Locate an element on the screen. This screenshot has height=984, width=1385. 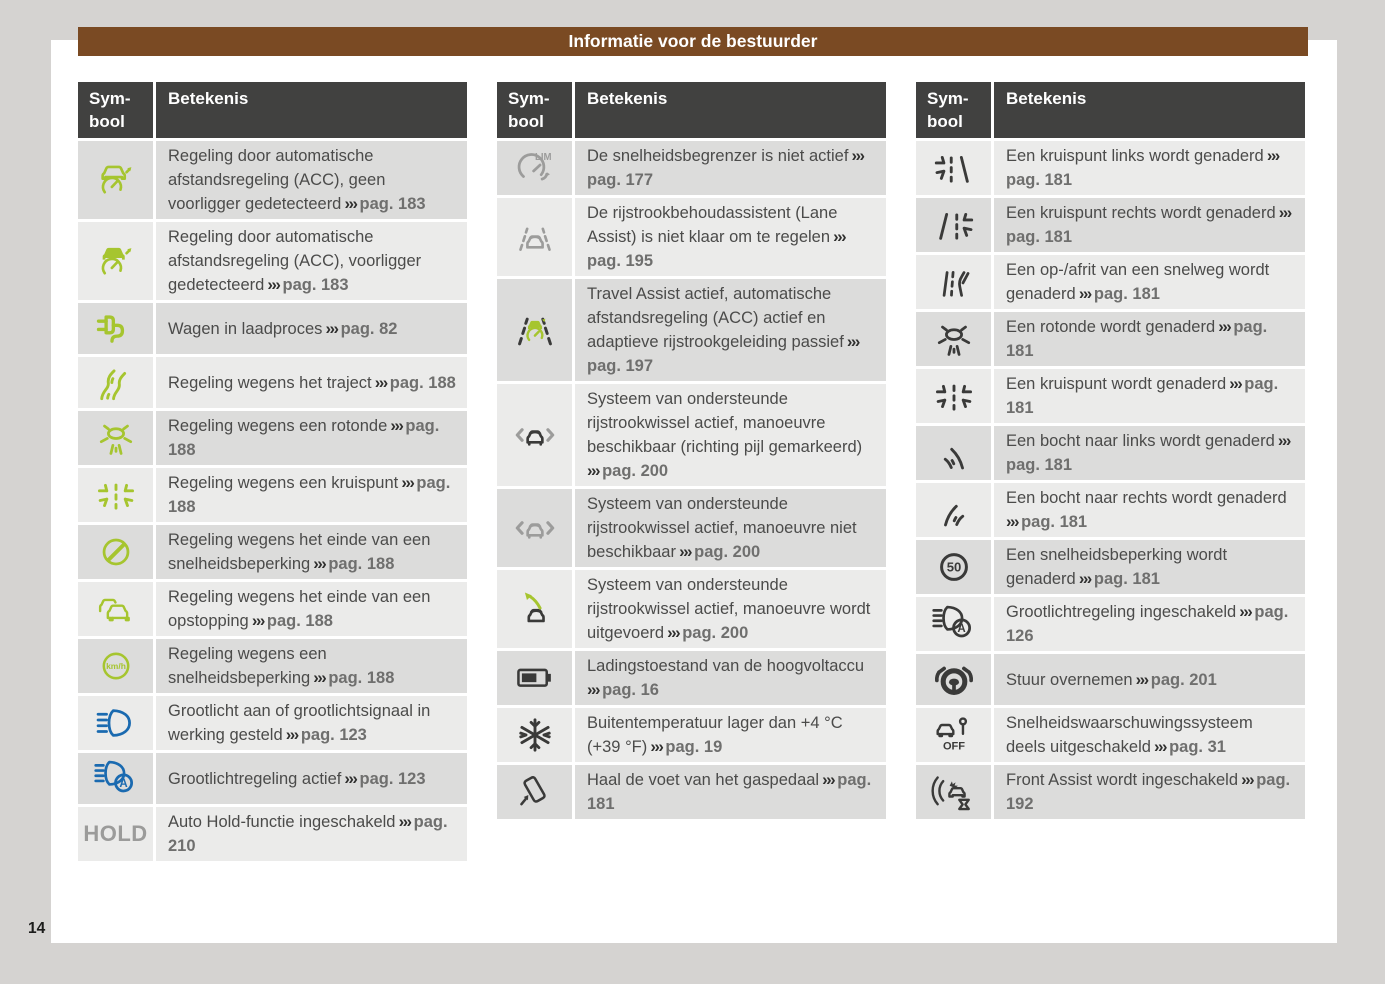
acc-vehicle-detected-icon is located at coordinates (115, 261).